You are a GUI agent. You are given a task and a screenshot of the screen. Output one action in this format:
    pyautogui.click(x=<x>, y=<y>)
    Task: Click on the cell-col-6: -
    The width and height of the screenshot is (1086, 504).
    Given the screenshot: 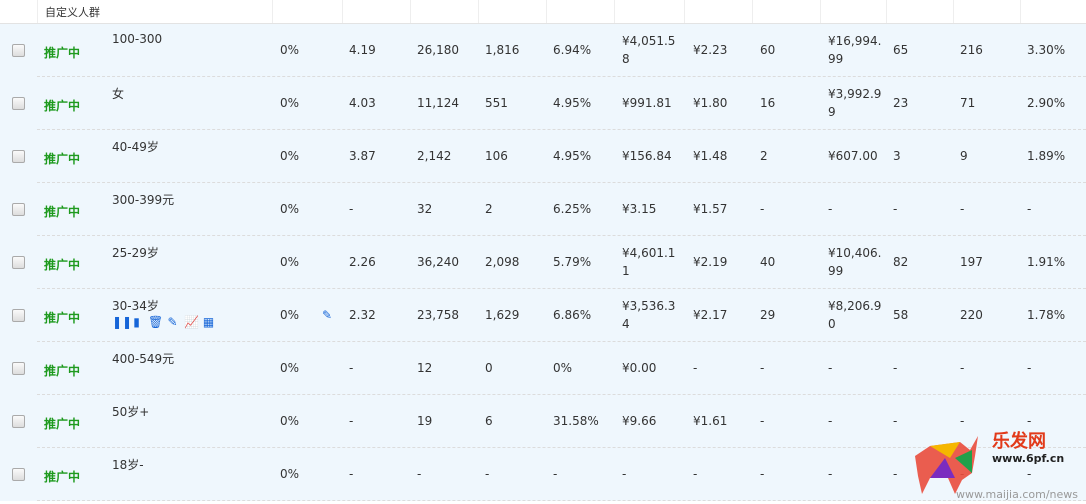 What is the action you would take?
    pyautogui.click(x=624, y=474)
    